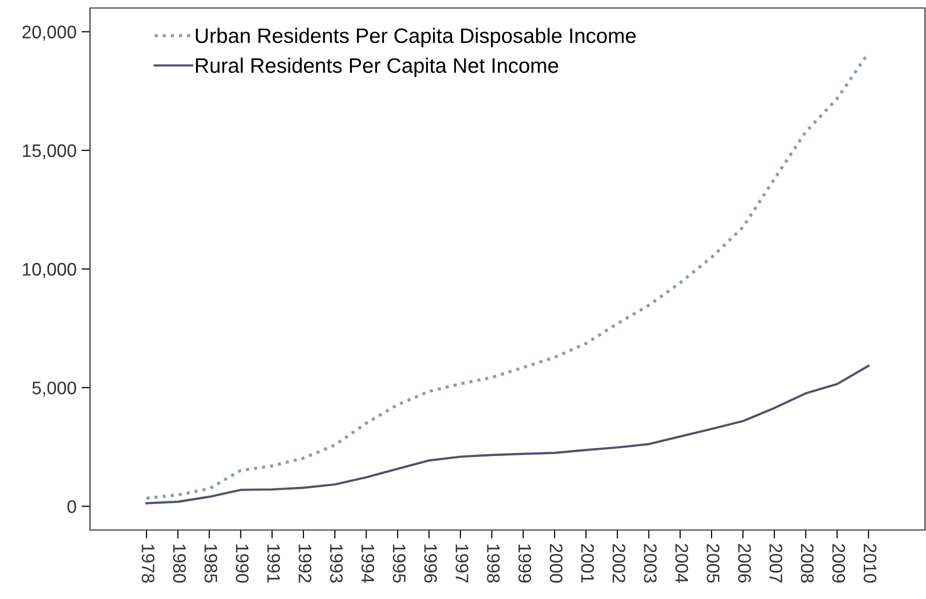 This screenshot has width=926, height=599. What do you see at coordinates (430, 563) in the screenshot?
I see `x-tick-label: 1996` at bounding box center [430, 563].